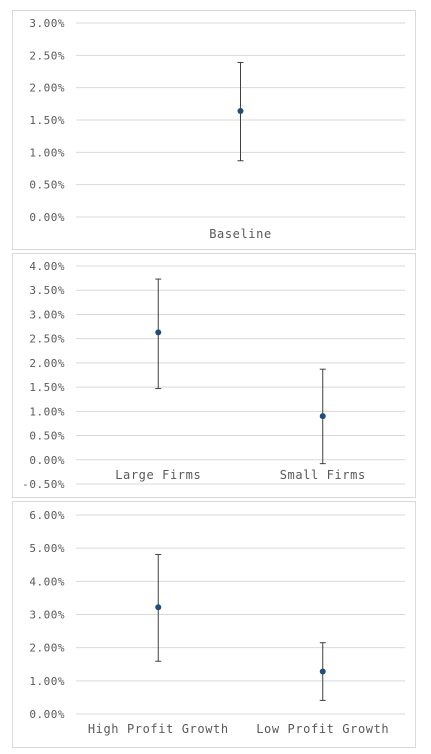 The height and width of the screenshot is (754, 431). Describe the element at coordinates (47, 548) in the screenshot. I see `y-tick-label: 5.00%` at that location.